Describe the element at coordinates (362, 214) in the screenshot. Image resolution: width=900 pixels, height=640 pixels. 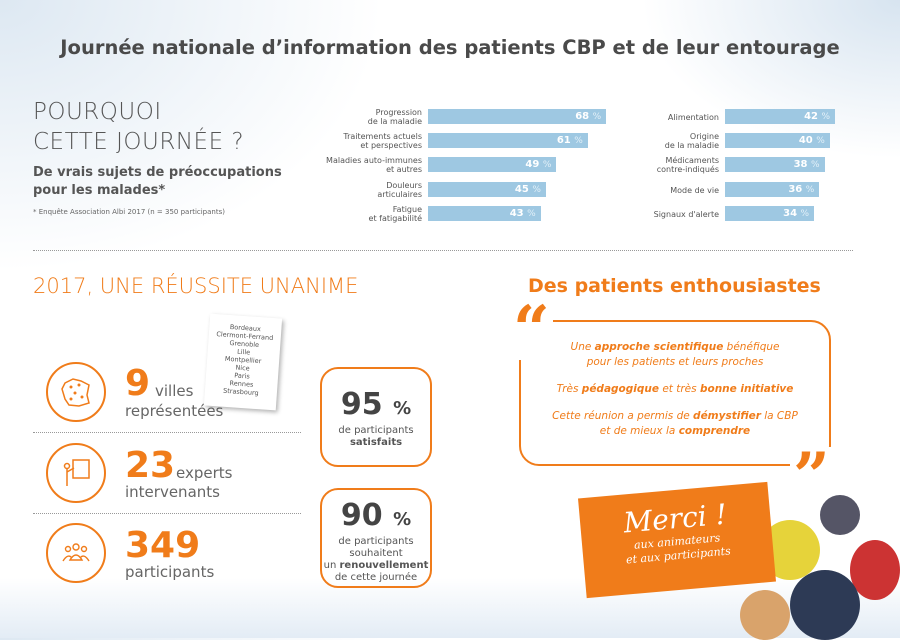
I see `bar-label: Fatigue et fatigabilité` at that location.